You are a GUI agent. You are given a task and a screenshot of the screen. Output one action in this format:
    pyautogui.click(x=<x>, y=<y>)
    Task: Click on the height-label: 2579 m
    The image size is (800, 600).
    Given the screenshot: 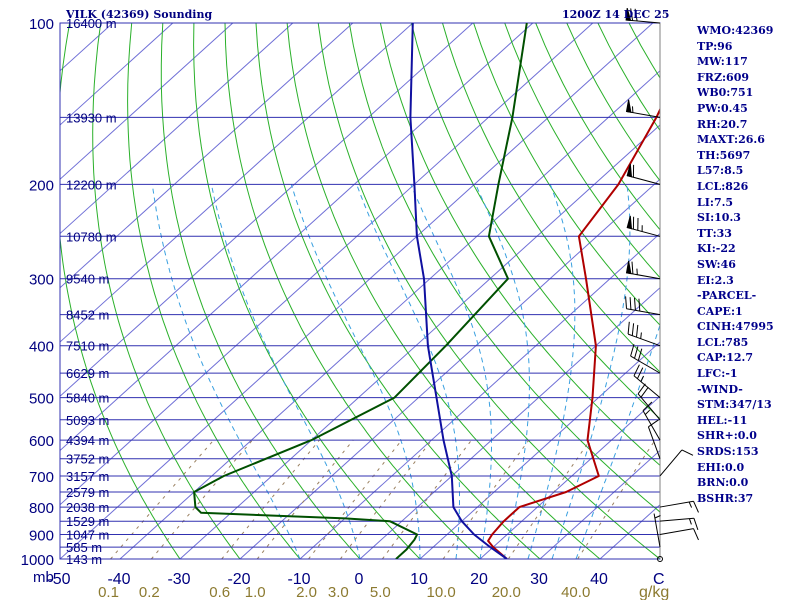 What is the action you would take?
    pyautogui.click(x=87, y=492)
    